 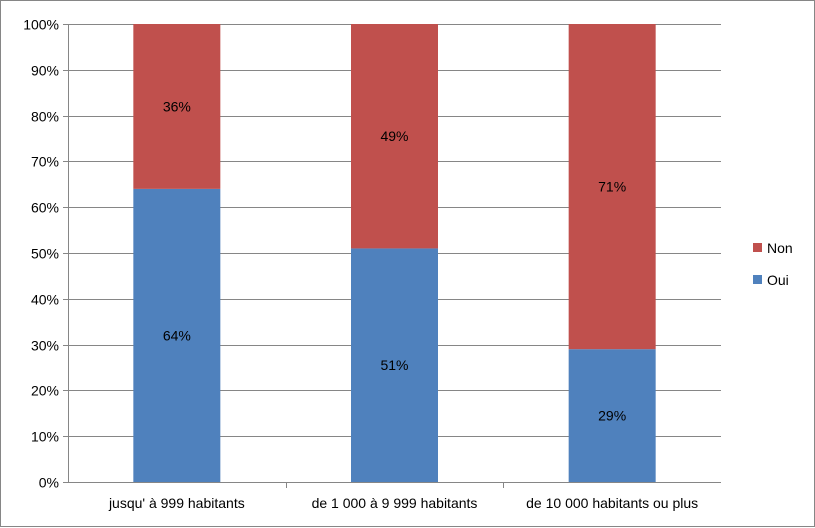 What do you see at coordinates (45, 71) in the screenshot?
I see `y-tick-label: 90%` at bounding box center [45, 71].